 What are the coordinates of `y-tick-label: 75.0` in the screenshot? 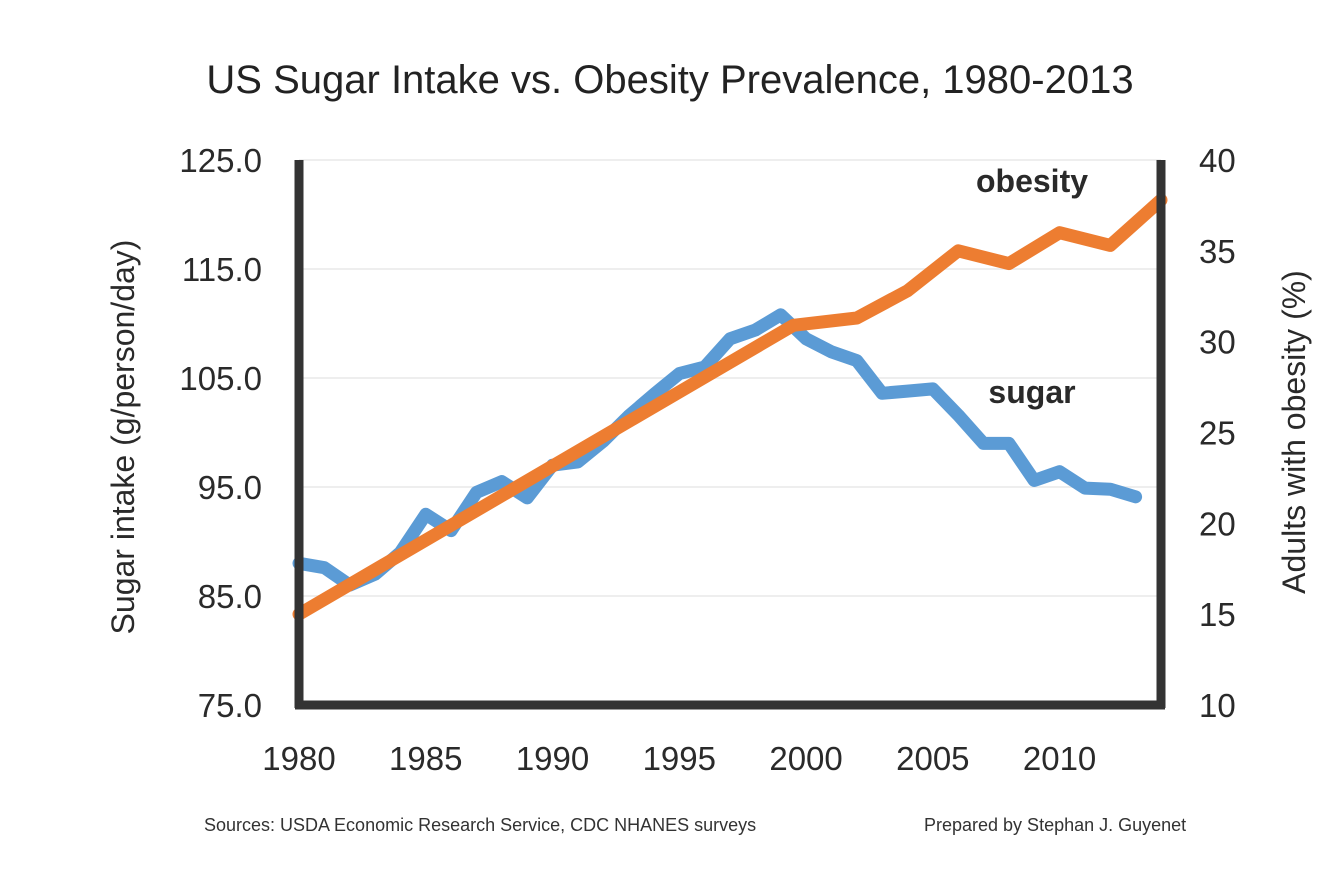 It's located at (230, 705).